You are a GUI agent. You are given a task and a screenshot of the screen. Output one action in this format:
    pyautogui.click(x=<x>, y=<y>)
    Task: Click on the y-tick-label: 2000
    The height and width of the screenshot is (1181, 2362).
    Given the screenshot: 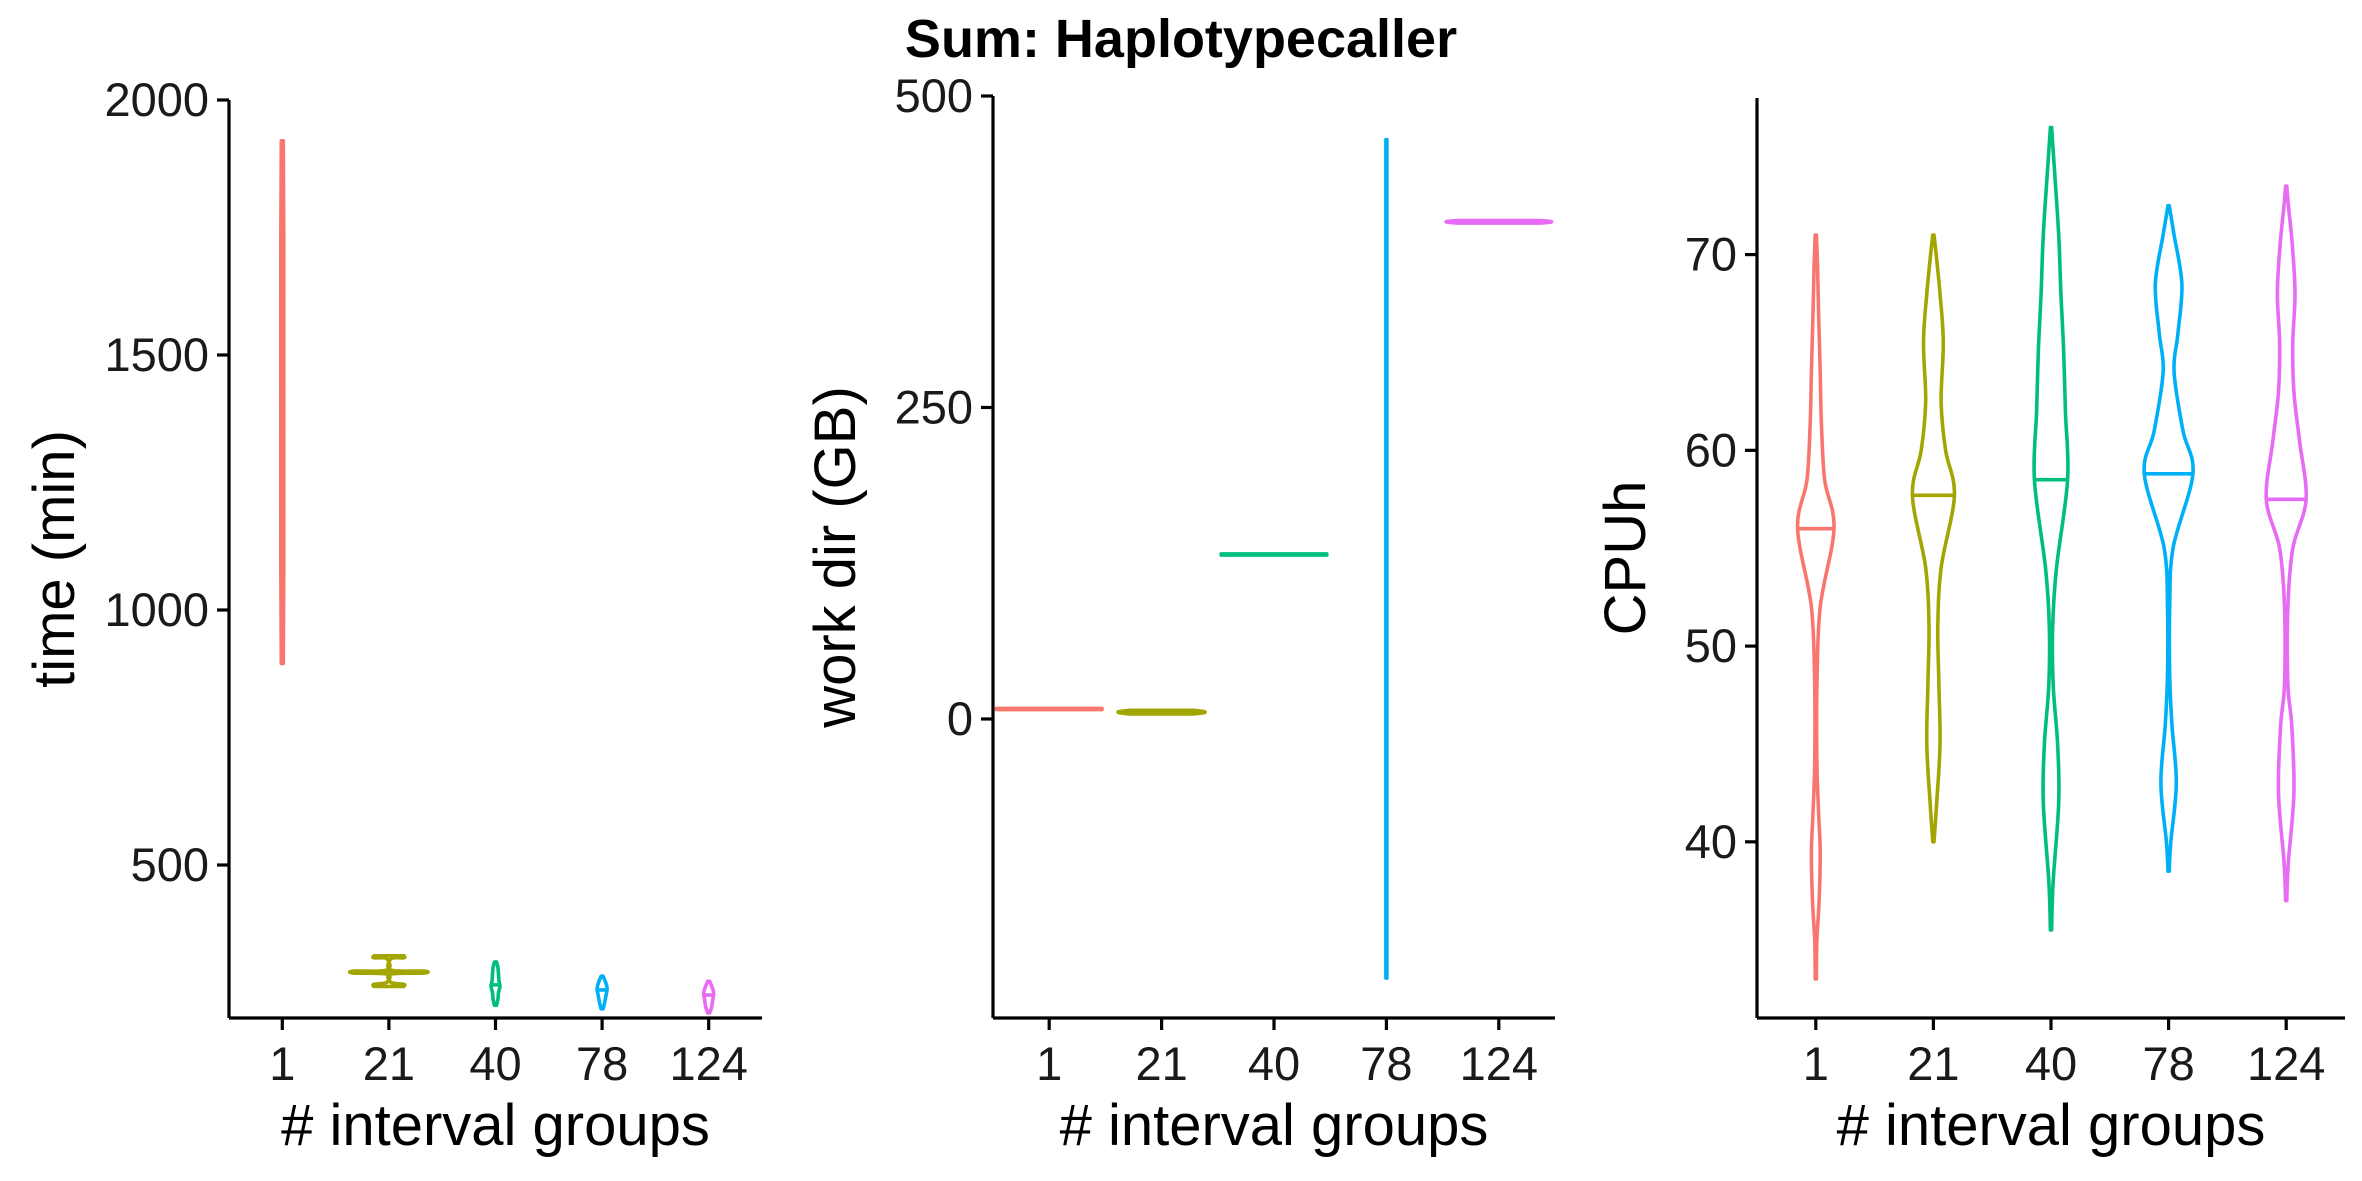 What is the action you would take?
    pyautogui.click(x=156, y=99)
    